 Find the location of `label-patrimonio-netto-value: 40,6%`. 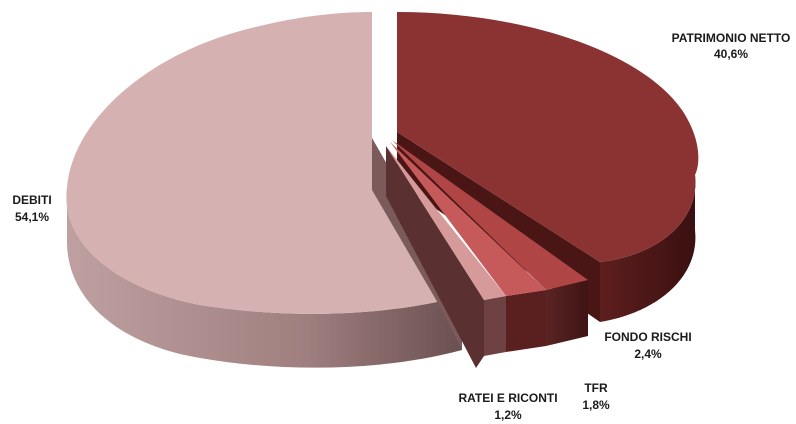

label-patrimonio-netto-value: 40,6% is located at coordinates (731, 54).